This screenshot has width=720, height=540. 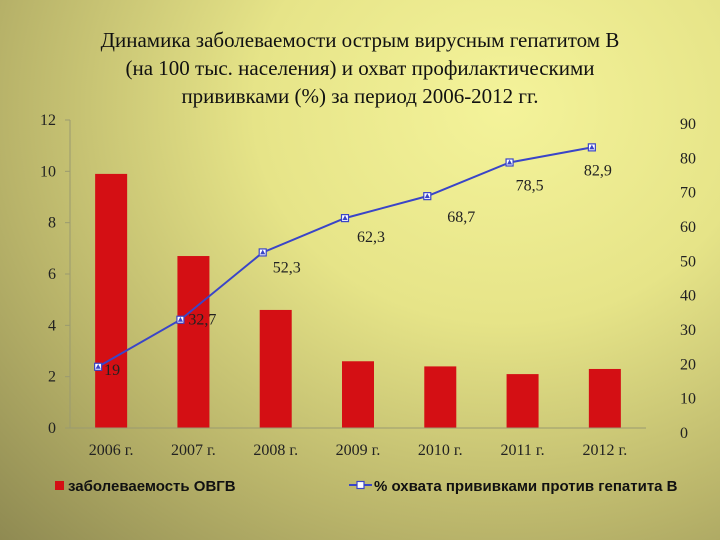 I want to click on x-tick-label: 2008 г., so click(x=275, y=450).